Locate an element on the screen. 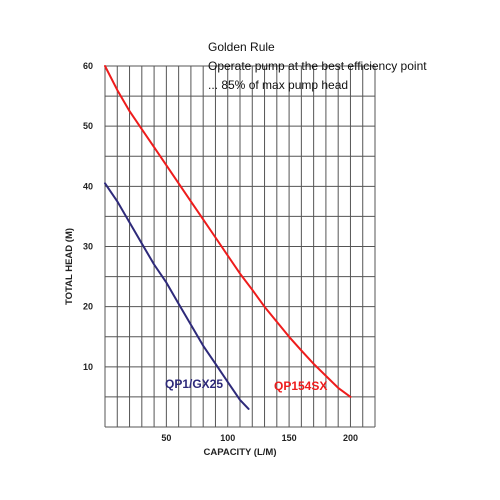  x-tick-label: 50 is located at coordinates (166, 438).